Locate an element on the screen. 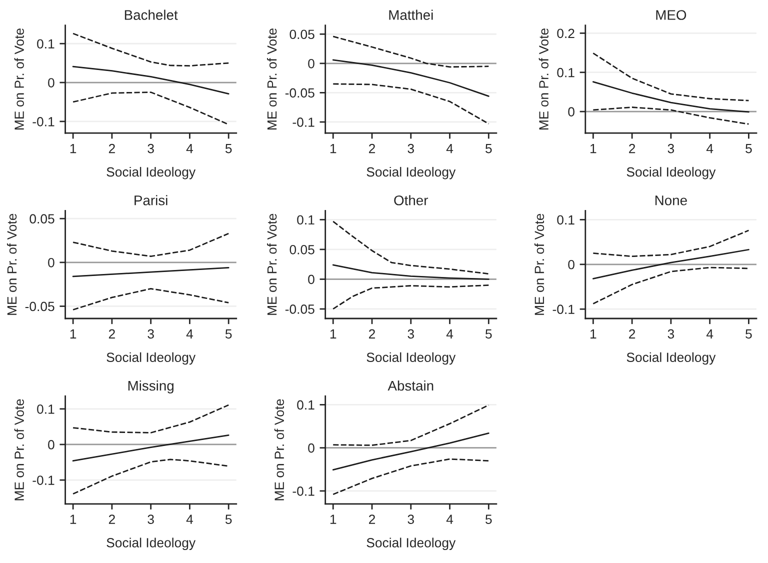 This screenshot has width=768, height=563. chart-title: None is located at coordinates (671, 201).